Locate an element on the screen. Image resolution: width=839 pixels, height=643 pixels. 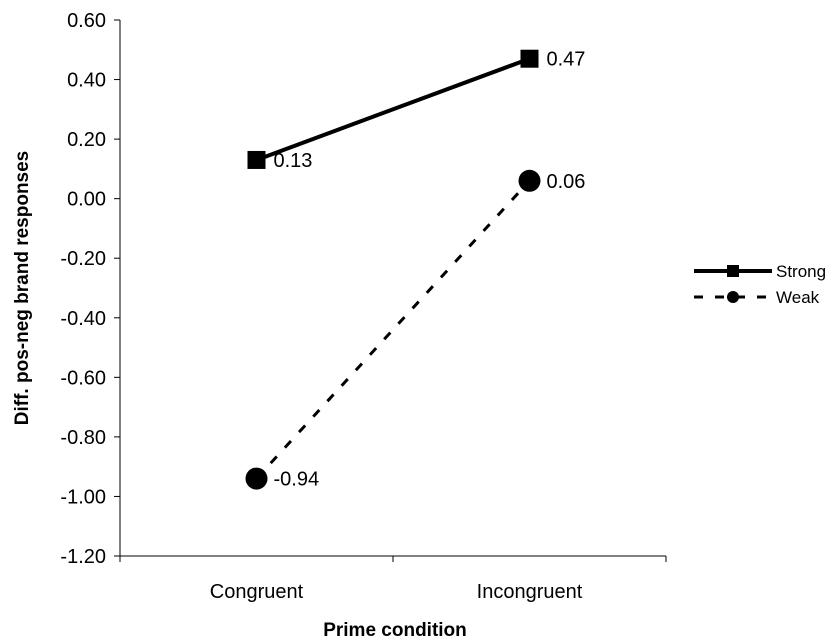
y-tick-label: 0.20 is located at coordinates (86, 140).